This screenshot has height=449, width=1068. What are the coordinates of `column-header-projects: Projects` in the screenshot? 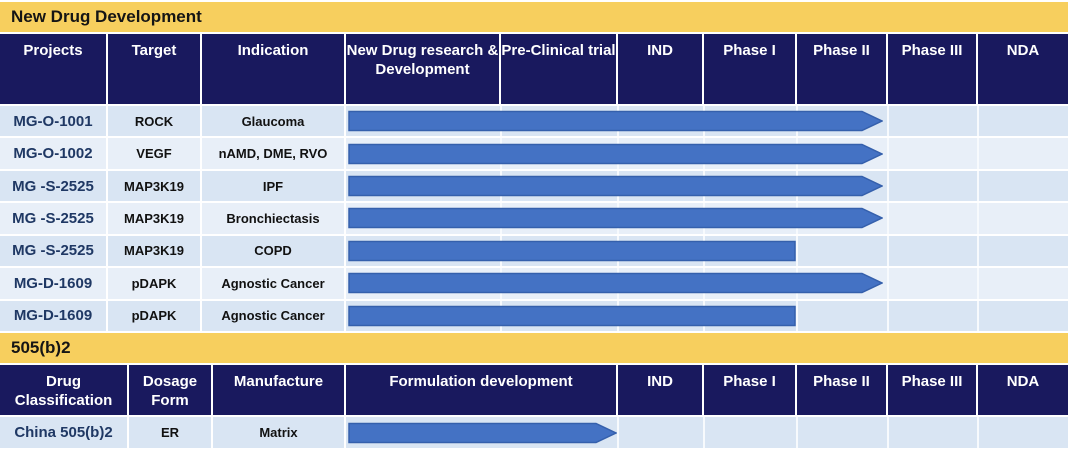 It's located at (53, 69).